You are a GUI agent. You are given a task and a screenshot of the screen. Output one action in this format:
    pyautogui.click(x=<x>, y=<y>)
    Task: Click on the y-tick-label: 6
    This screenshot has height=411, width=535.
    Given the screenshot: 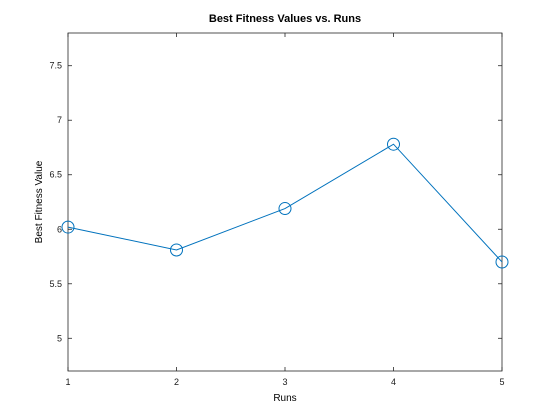 What is the action you would take?
    pyautogui.click(x=59, y=229)
    